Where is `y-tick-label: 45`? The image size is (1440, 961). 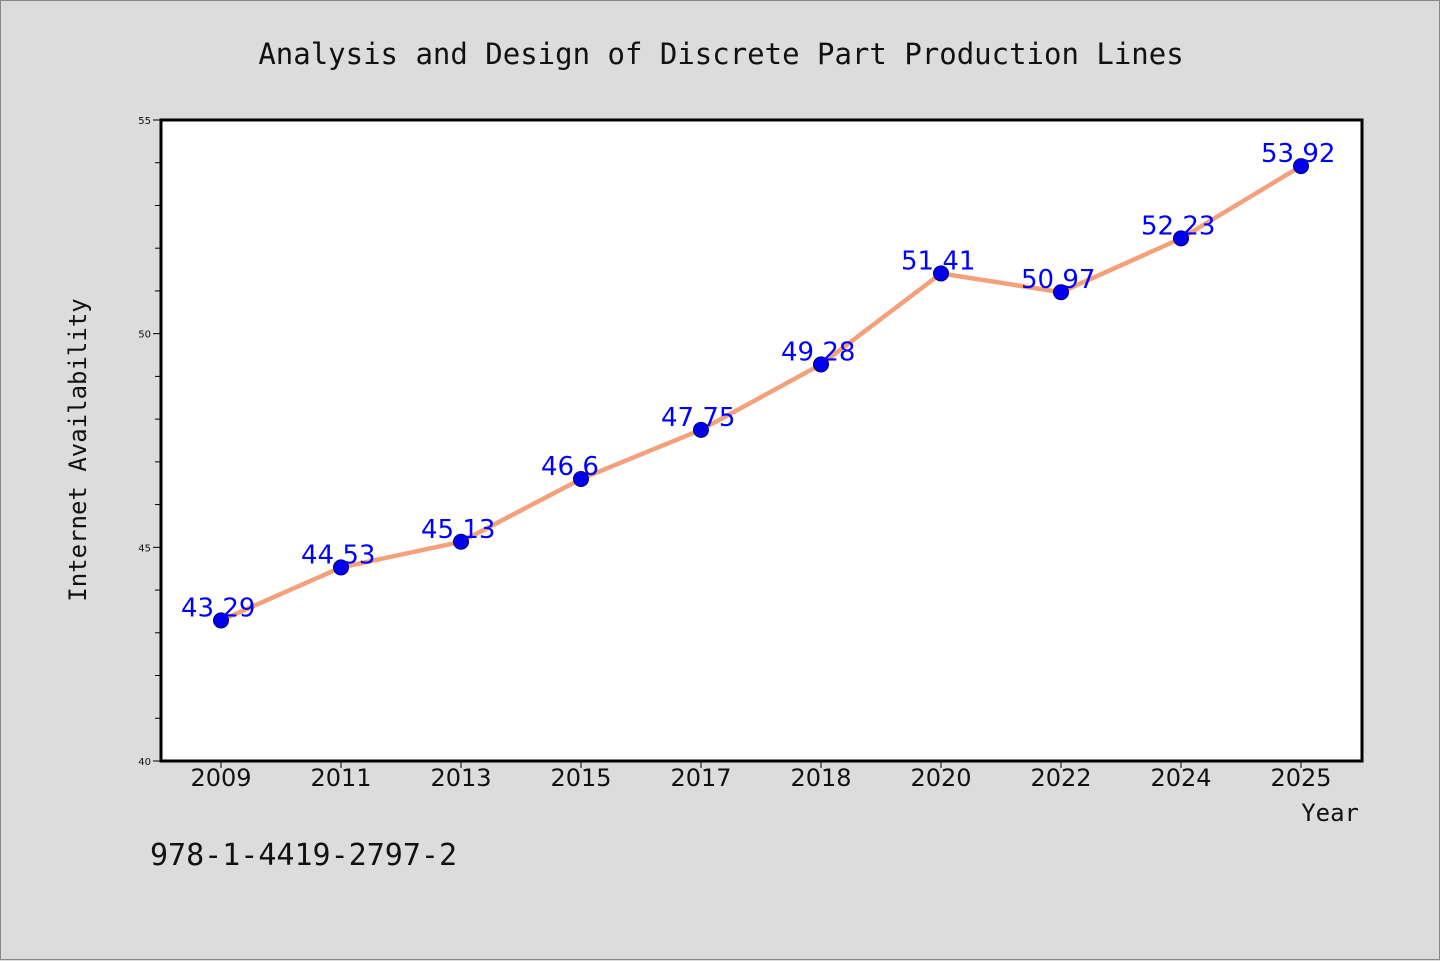
y-tick-label: 45 is located at coordinates (144, 548).